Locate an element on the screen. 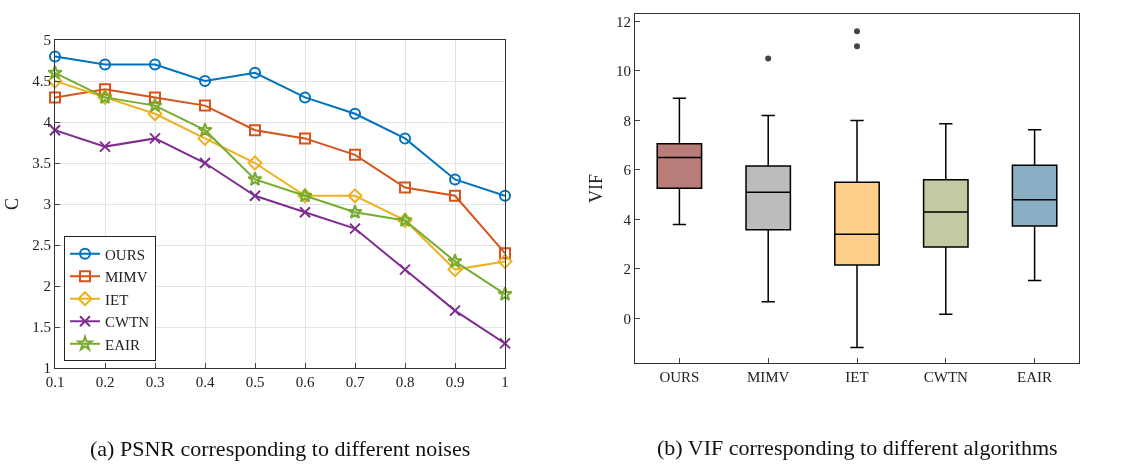  x-tick-label: EAIR is located at coordinates (1035, 377).